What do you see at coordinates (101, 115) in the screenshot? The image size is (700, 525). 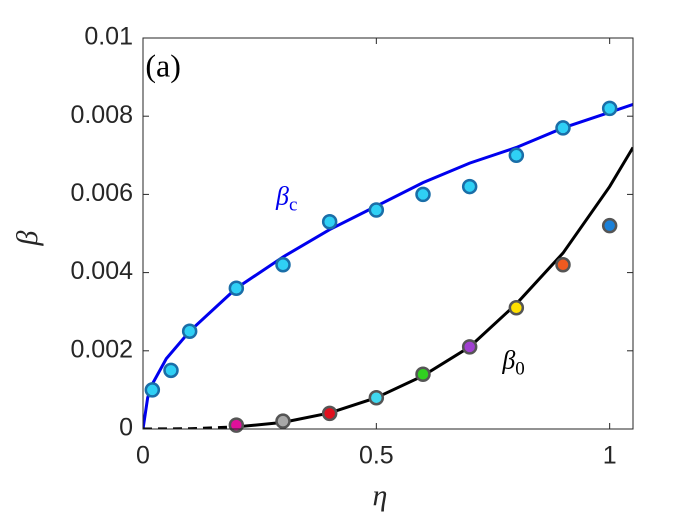 I see `y-tick-label: 0.008` at bounding box center [101, 115].